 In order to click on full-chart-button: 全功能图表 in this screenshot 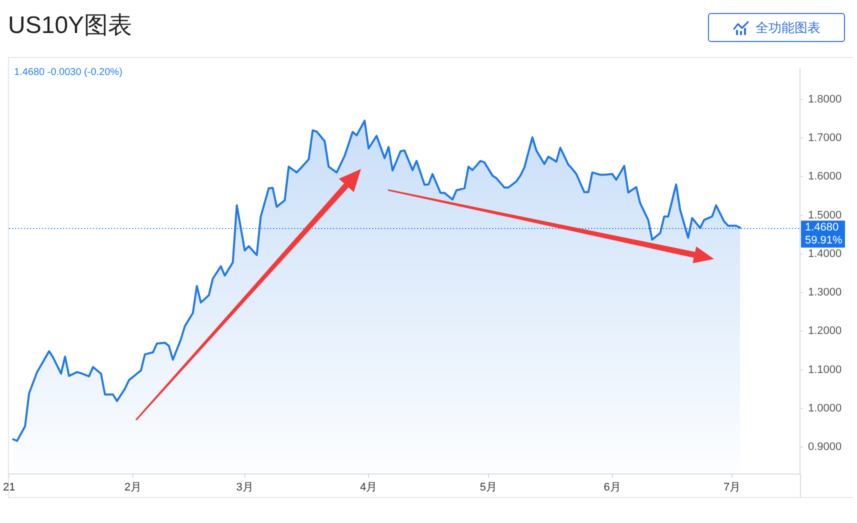, I will do `click(776, 27)`.